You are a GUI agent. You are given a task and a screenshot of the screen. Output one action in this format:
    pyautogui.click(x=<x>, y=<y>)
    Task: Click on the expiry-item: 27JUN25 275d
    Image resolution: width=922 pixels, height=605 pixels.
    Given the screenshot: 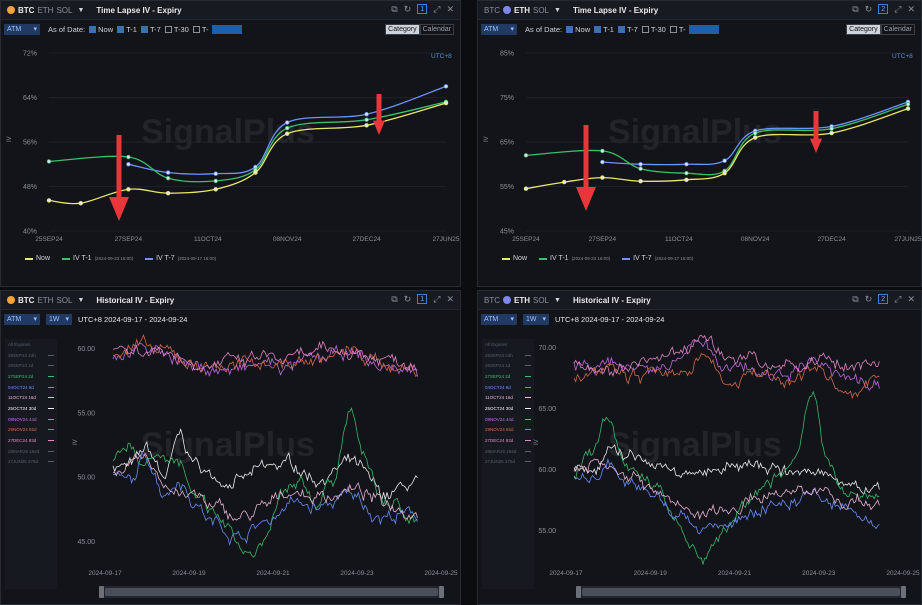 What is the action you would take?
    pyautogui.click(x=508, y=462)
    